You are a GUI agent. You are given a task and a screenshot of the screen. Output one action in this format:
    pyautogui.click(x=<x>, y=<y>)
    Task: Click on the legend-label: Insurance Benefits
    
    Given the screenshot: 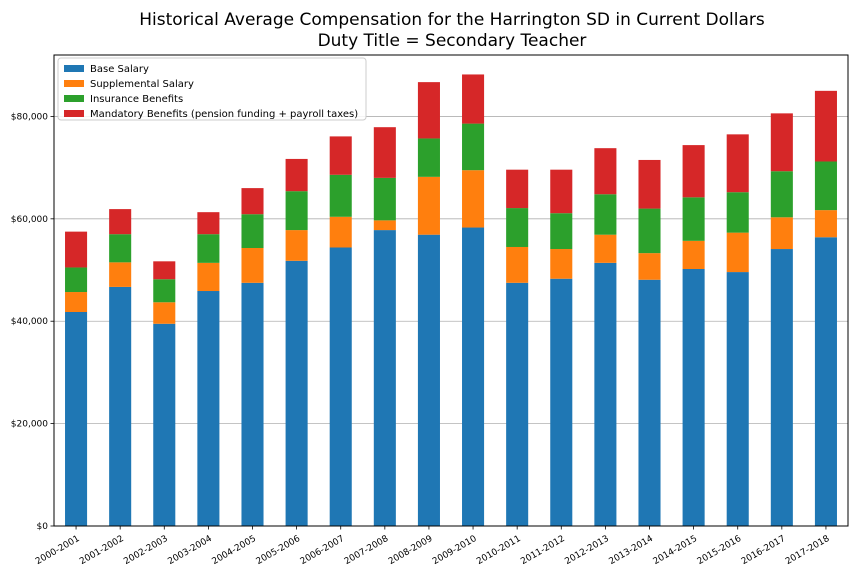 What is the action you would take?
    pyautogui.click(x=136, y=99)
    